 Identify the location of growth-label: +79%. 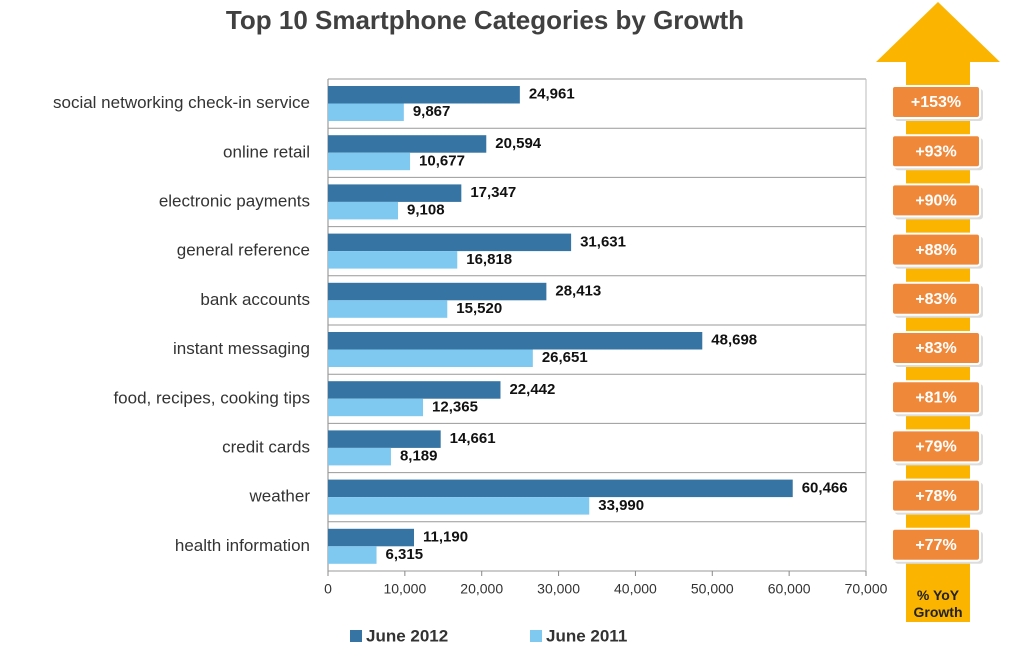
(935, 447).